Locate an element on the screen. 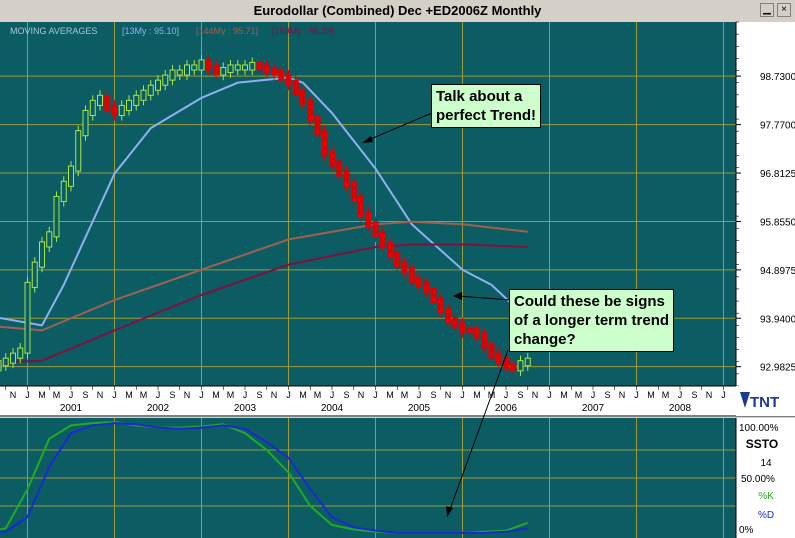 This screenshot has width=795, height=538. minimize-button: ▁ is located at coordinates (767, 10).